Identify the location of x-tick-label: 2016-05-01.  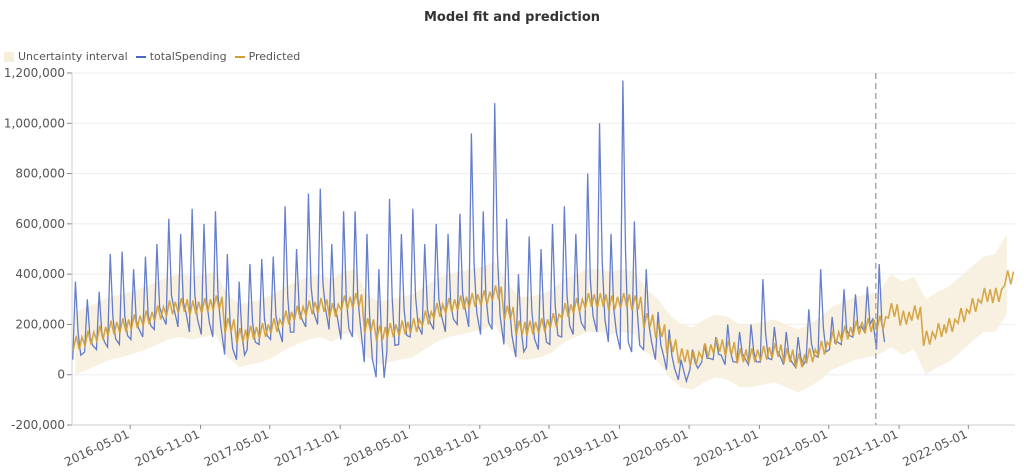
(96, 448).